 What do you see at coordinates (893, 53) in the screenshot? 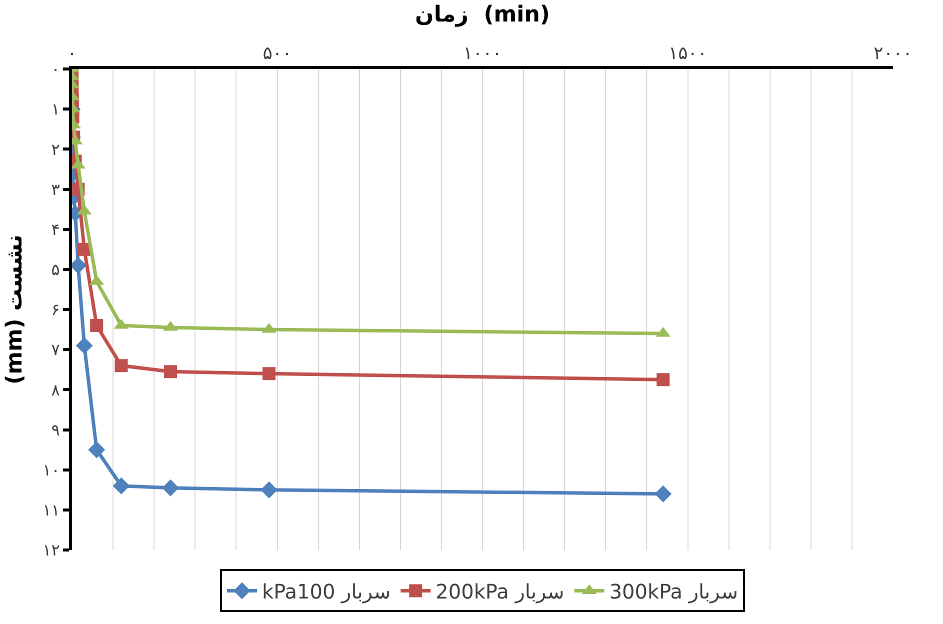
I see `x-tick-label: ۲۰۰۰` at bounding box center [893, 53].